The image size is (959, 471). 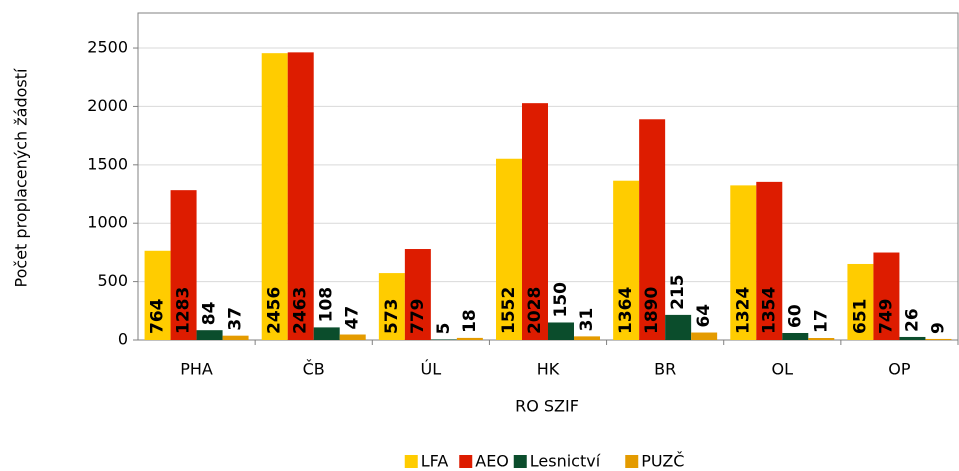 I want to click on x-tick-label: OL, so click(x=783, y=369).